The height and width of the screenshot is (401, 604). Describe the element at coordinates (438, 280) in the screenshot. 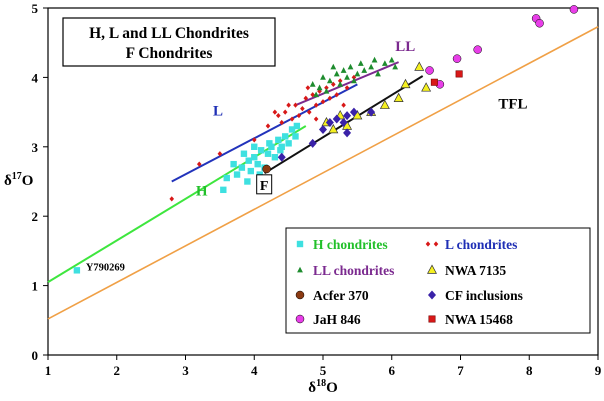

I see `legend-box` at that location.